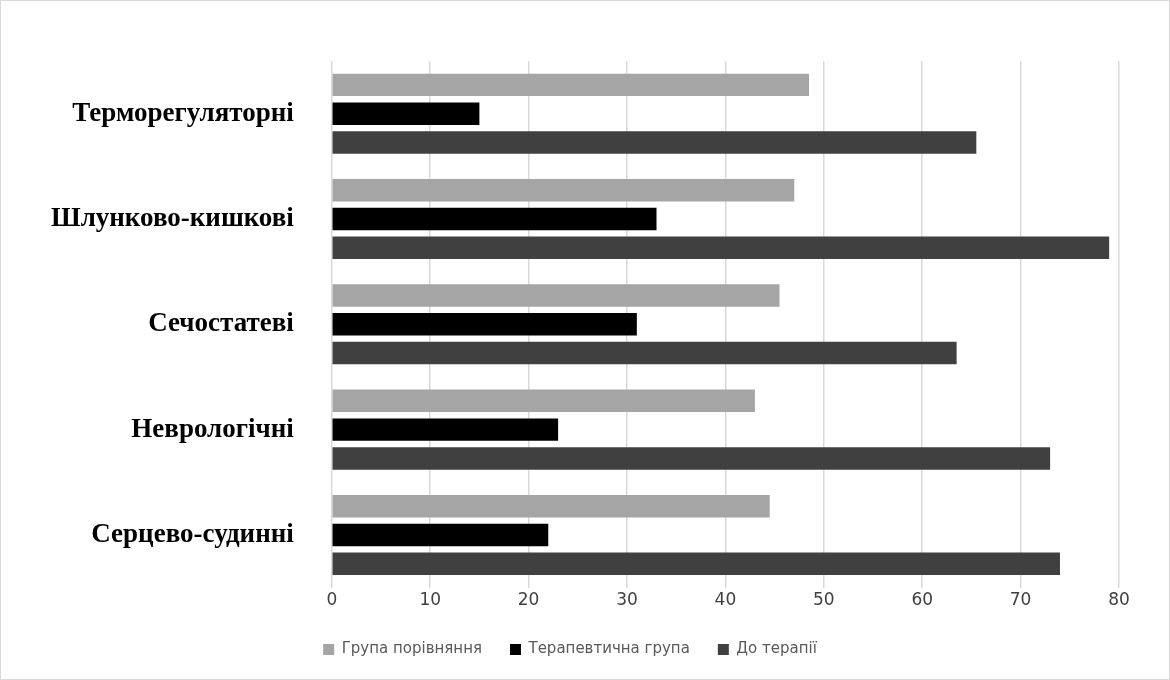 The height and width of the screenshot is (680, 1170). What do you see at coordinates (608, 648) in the screenshot?
I see `legend-label: Терапевтична група` at bounding box center [608, 648].